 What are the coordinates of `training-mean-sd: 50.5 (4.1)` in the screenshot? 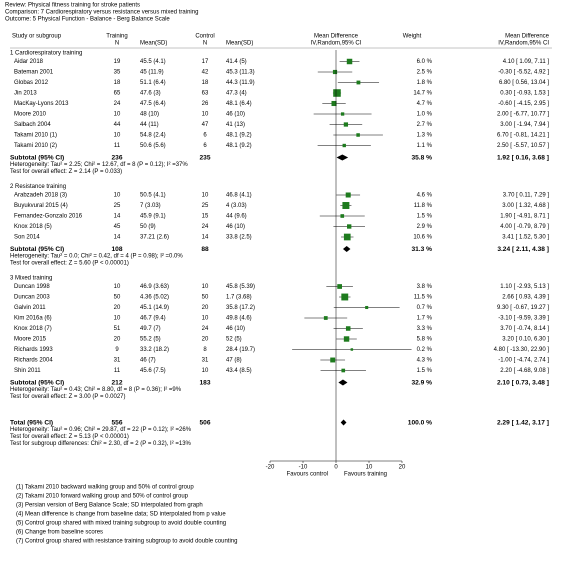 It's located at (153, 196).